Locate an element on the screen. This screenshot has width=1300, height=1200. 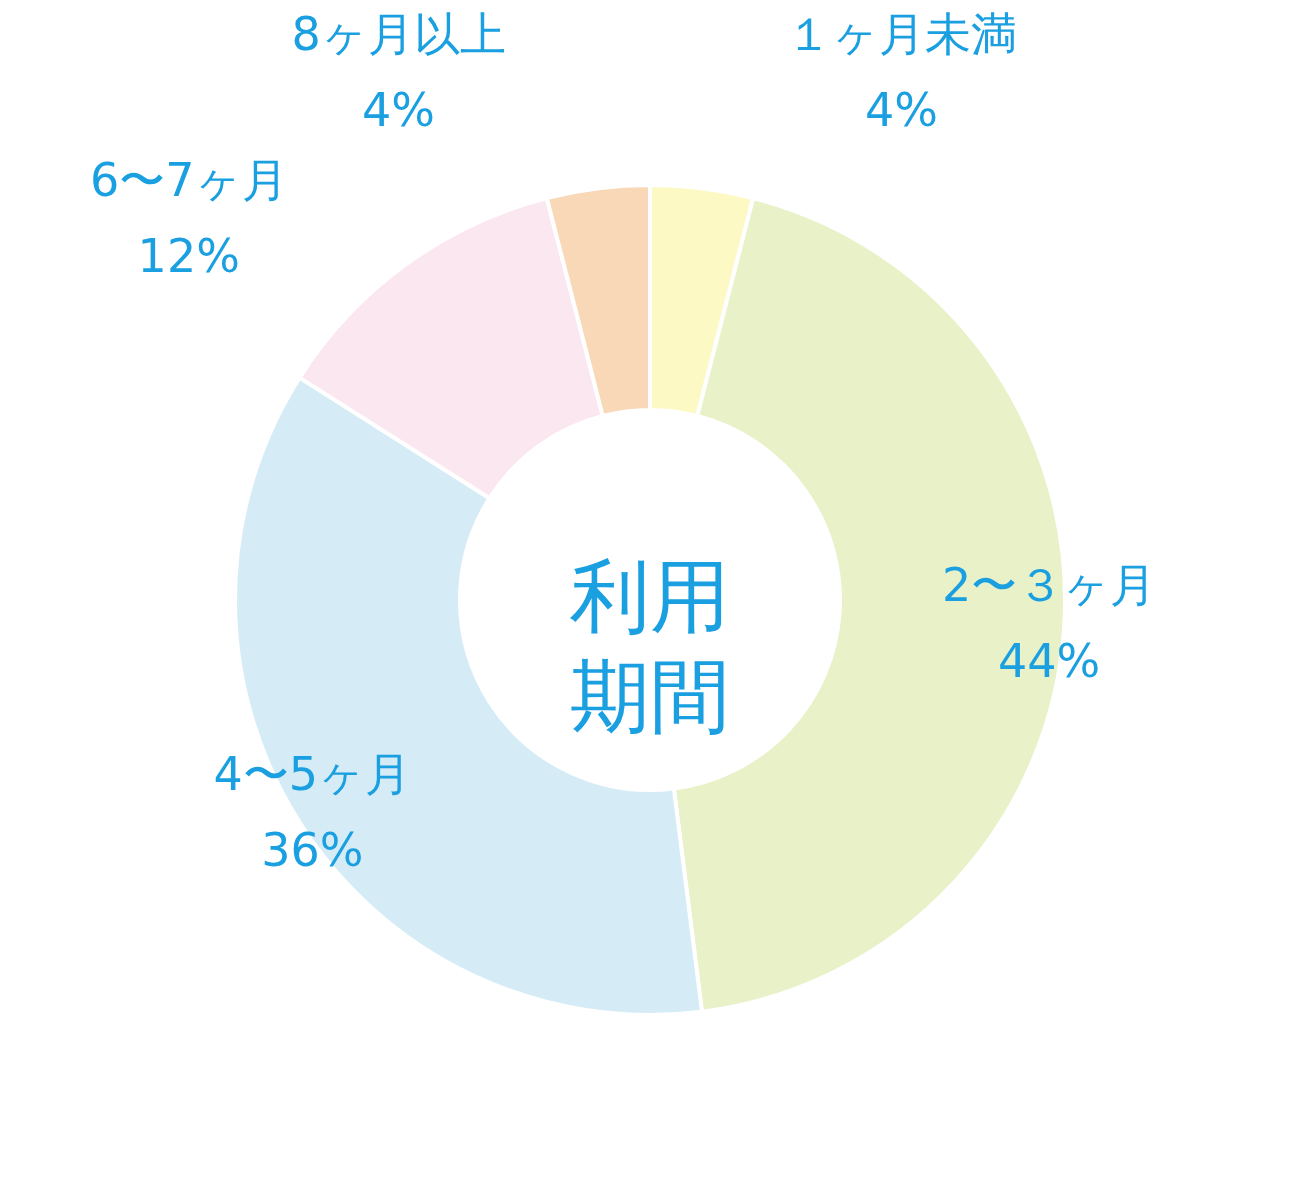
slice-label: 4〜5ヶ月 is located at coordinates (312, 774).